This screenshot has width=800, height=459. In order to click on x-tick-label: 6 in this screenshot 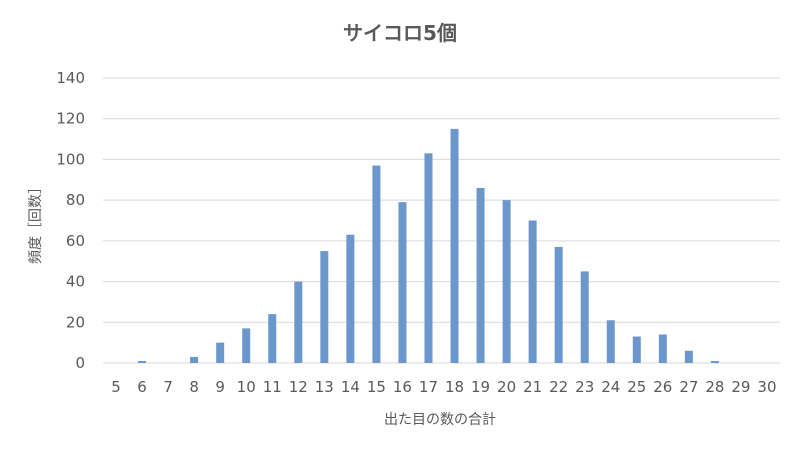, I will do `click(142, 387)`.